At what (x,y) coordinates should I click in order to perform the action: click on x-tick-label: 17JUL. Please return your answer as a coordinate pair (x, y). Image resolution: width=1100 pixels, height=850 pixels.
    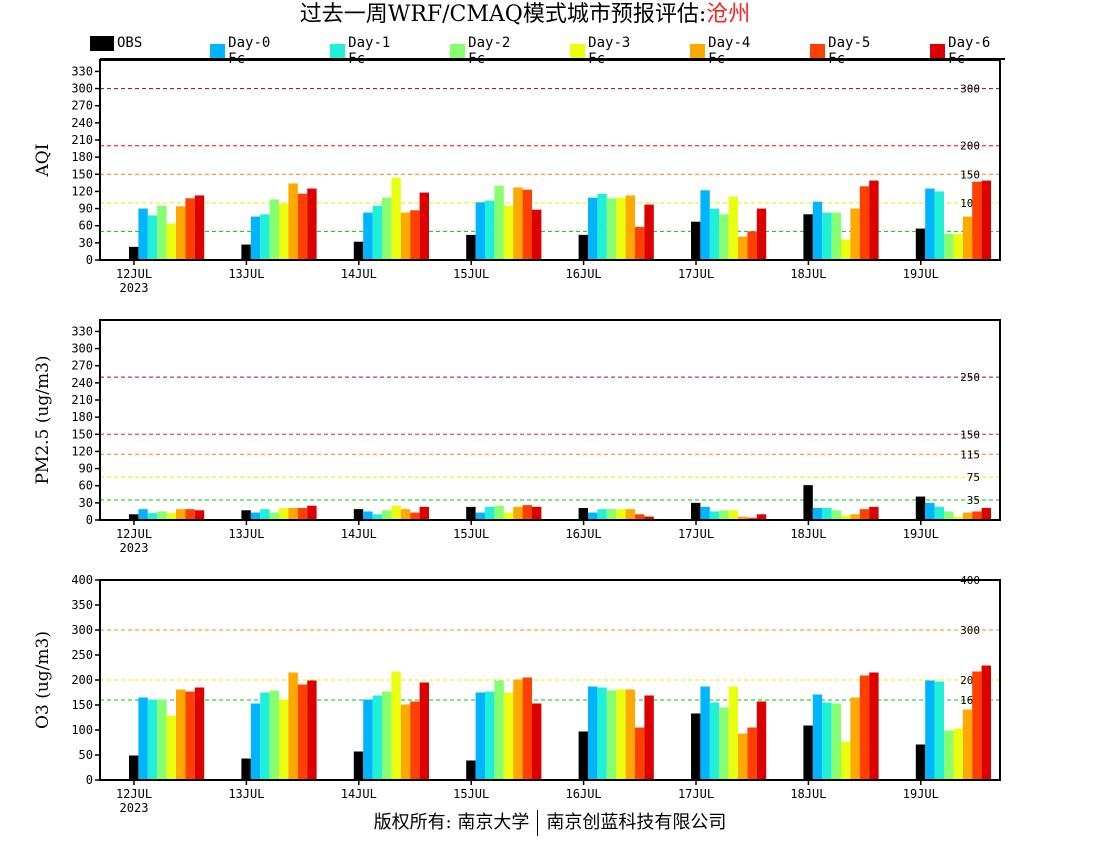
    Looking at the image, I should click on (696, 534).